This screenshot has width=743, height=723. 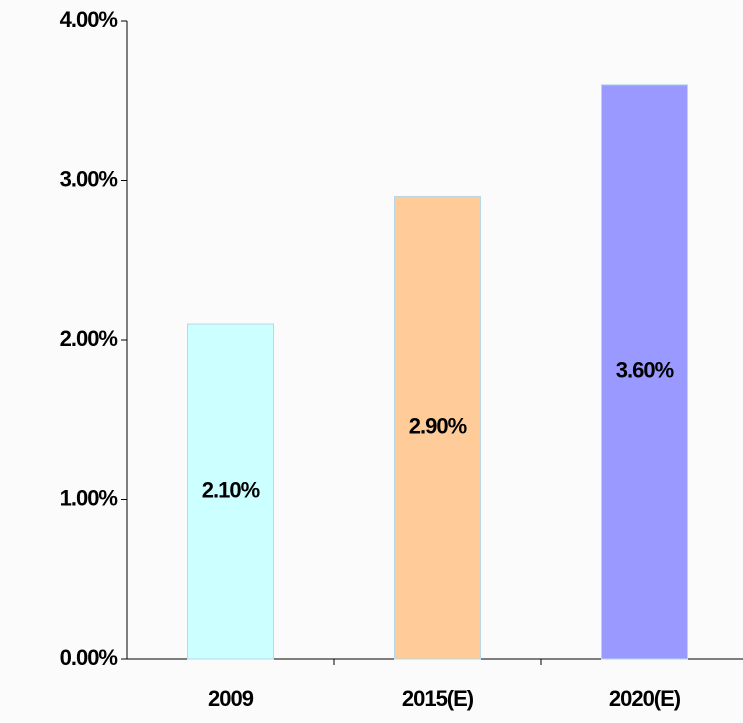 What do you see at coordinates (645, 698) in the screenshot?
I see `x-tick-label: 2020(E)` at bounding box center [645, 698].